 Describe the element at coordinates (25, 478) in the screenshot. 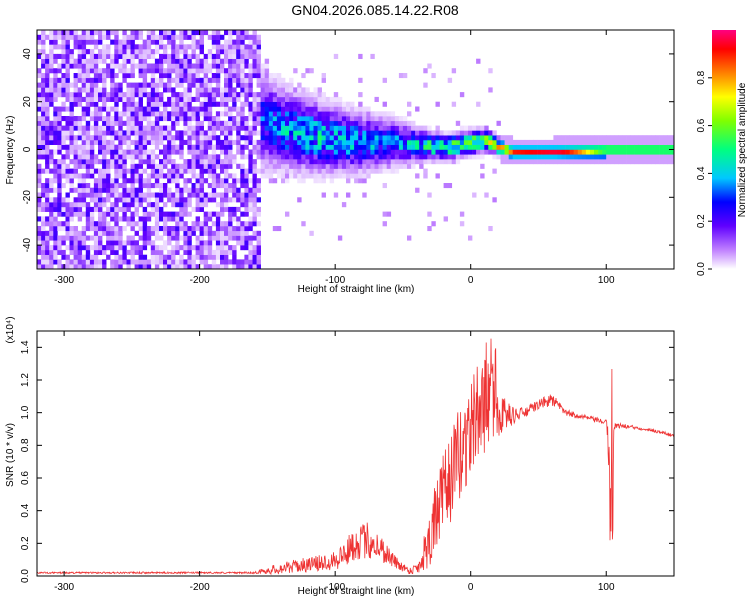

I see `snr-y-tick-label: 0.6` at that location.